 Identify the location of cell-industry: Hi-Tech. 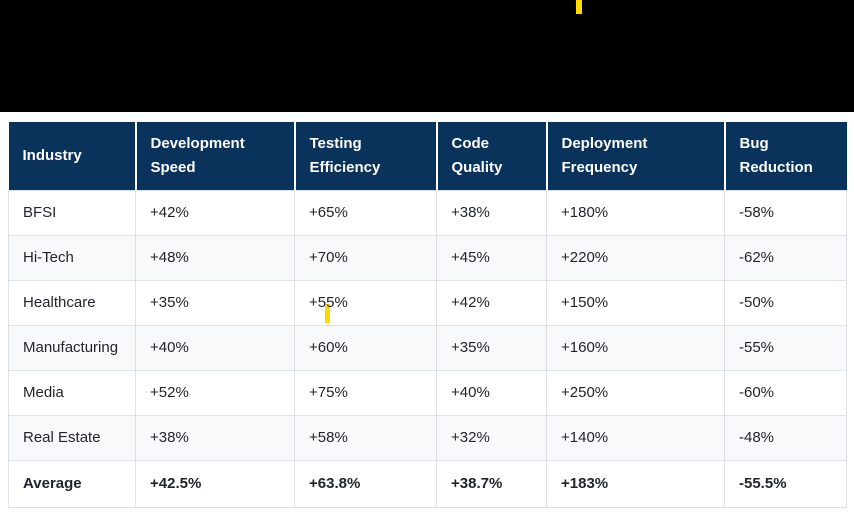
(72, 258).